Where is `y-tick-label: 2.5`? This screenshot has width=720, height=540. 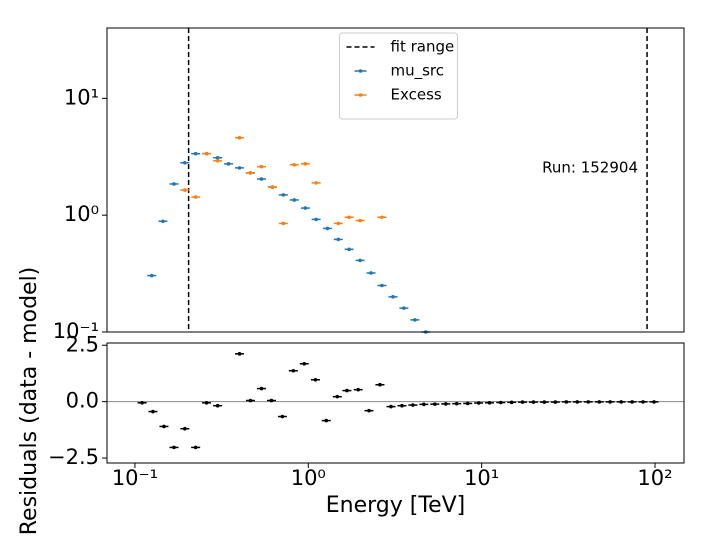
y-tick-label: 2.5 is located at coordinates (82, 344).